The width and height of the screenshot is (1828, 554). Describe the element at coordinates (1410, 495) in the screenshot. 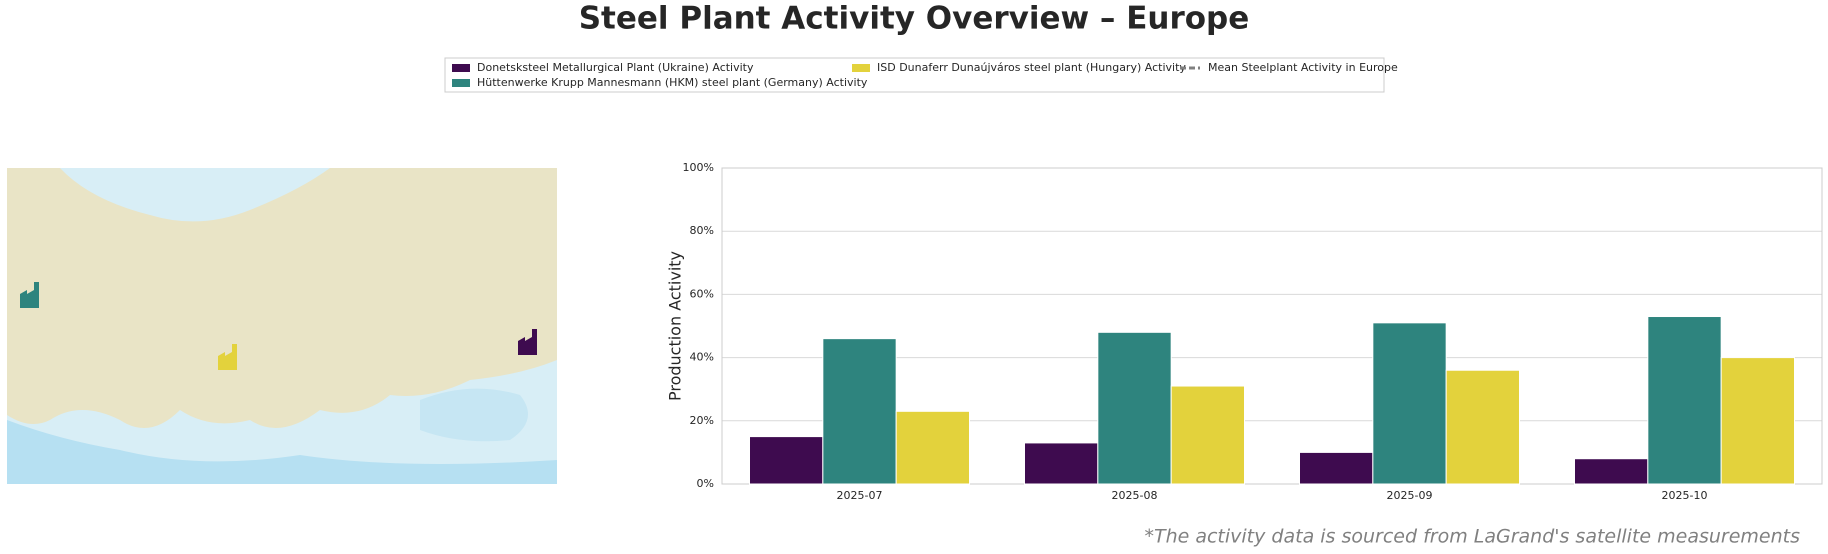

I see `x-tick-label: 2025-09` at that location.